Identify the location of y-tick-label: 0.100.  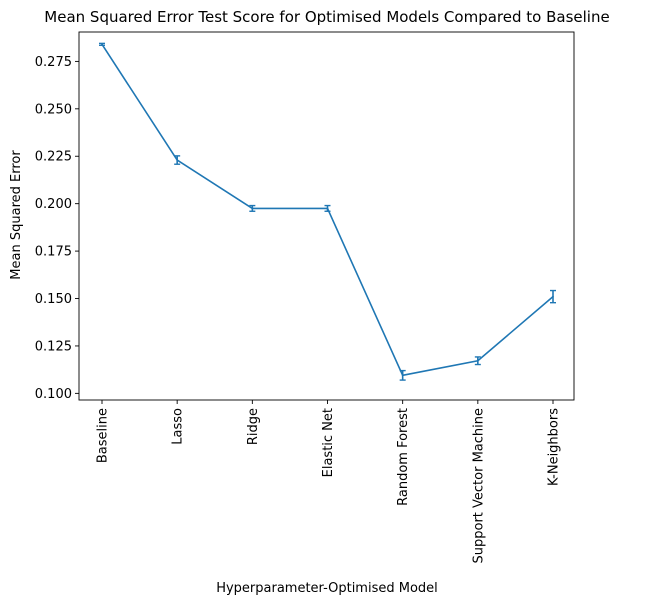
(53, 394).